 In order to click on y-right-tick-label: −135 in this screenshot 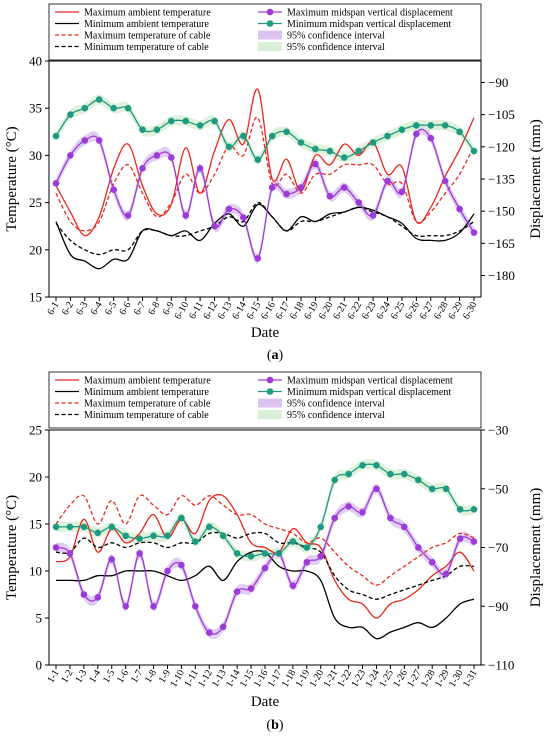, I will do `click(501, 179)`.